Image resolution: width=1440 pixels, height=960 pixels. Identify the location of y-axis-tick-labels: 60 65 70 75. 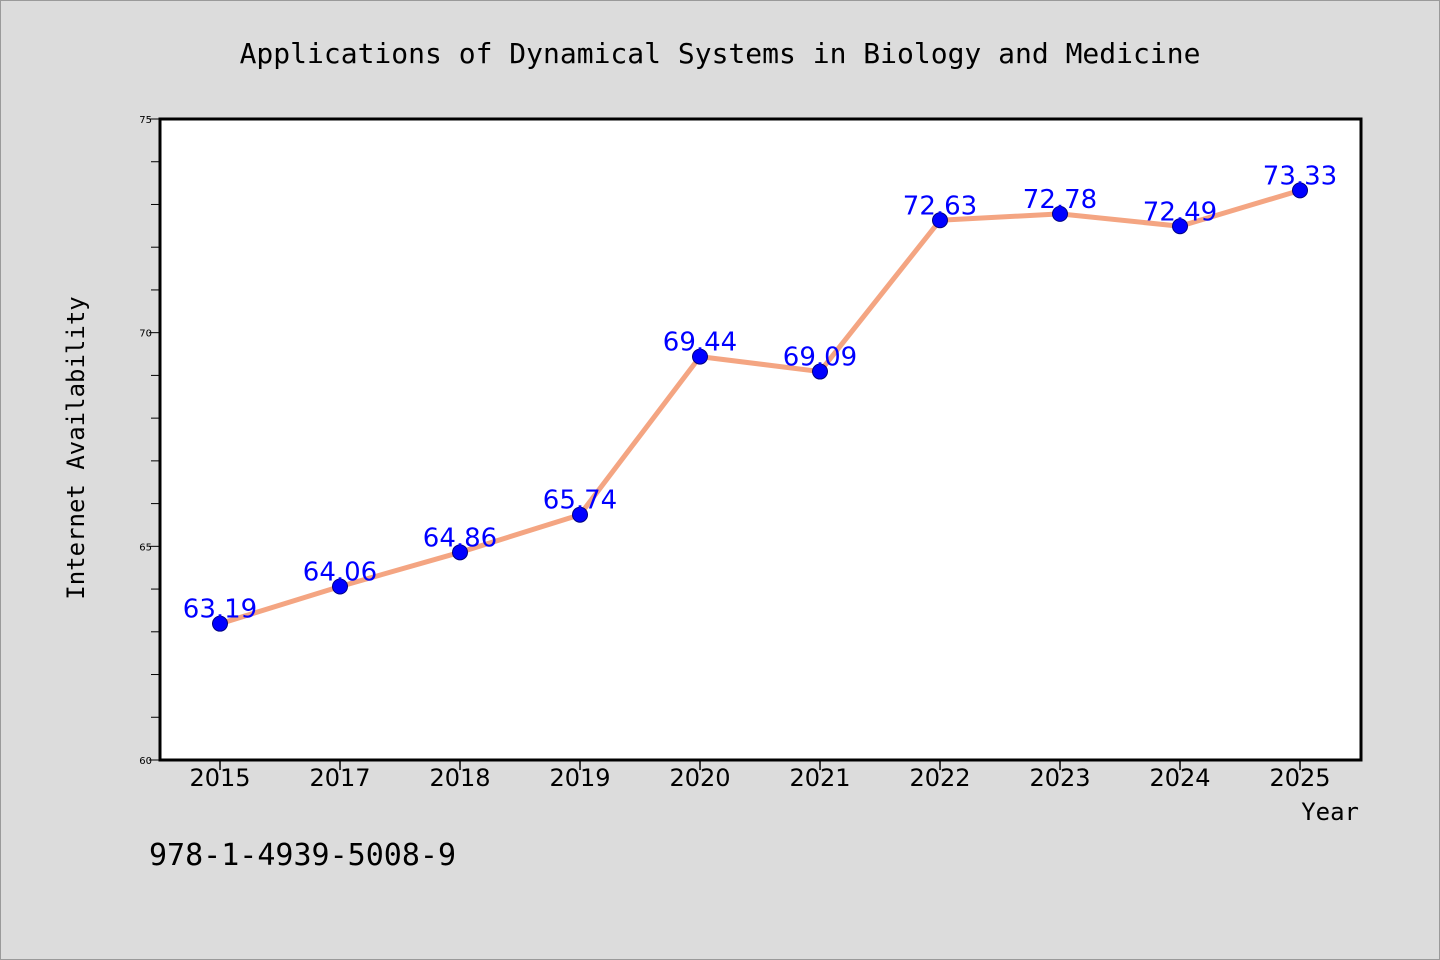
(145, 441).